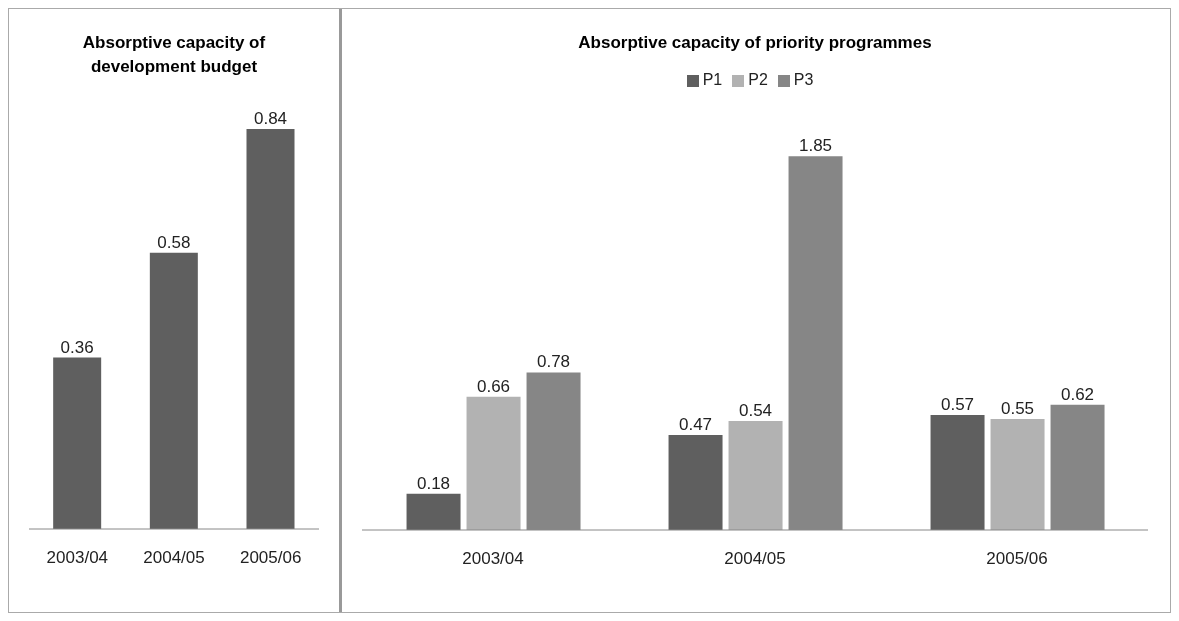 The image size is (1179, 621). Describe the element at coordinates (270, 118) in the screenshot. I see `data-label: 0.84` at that location.